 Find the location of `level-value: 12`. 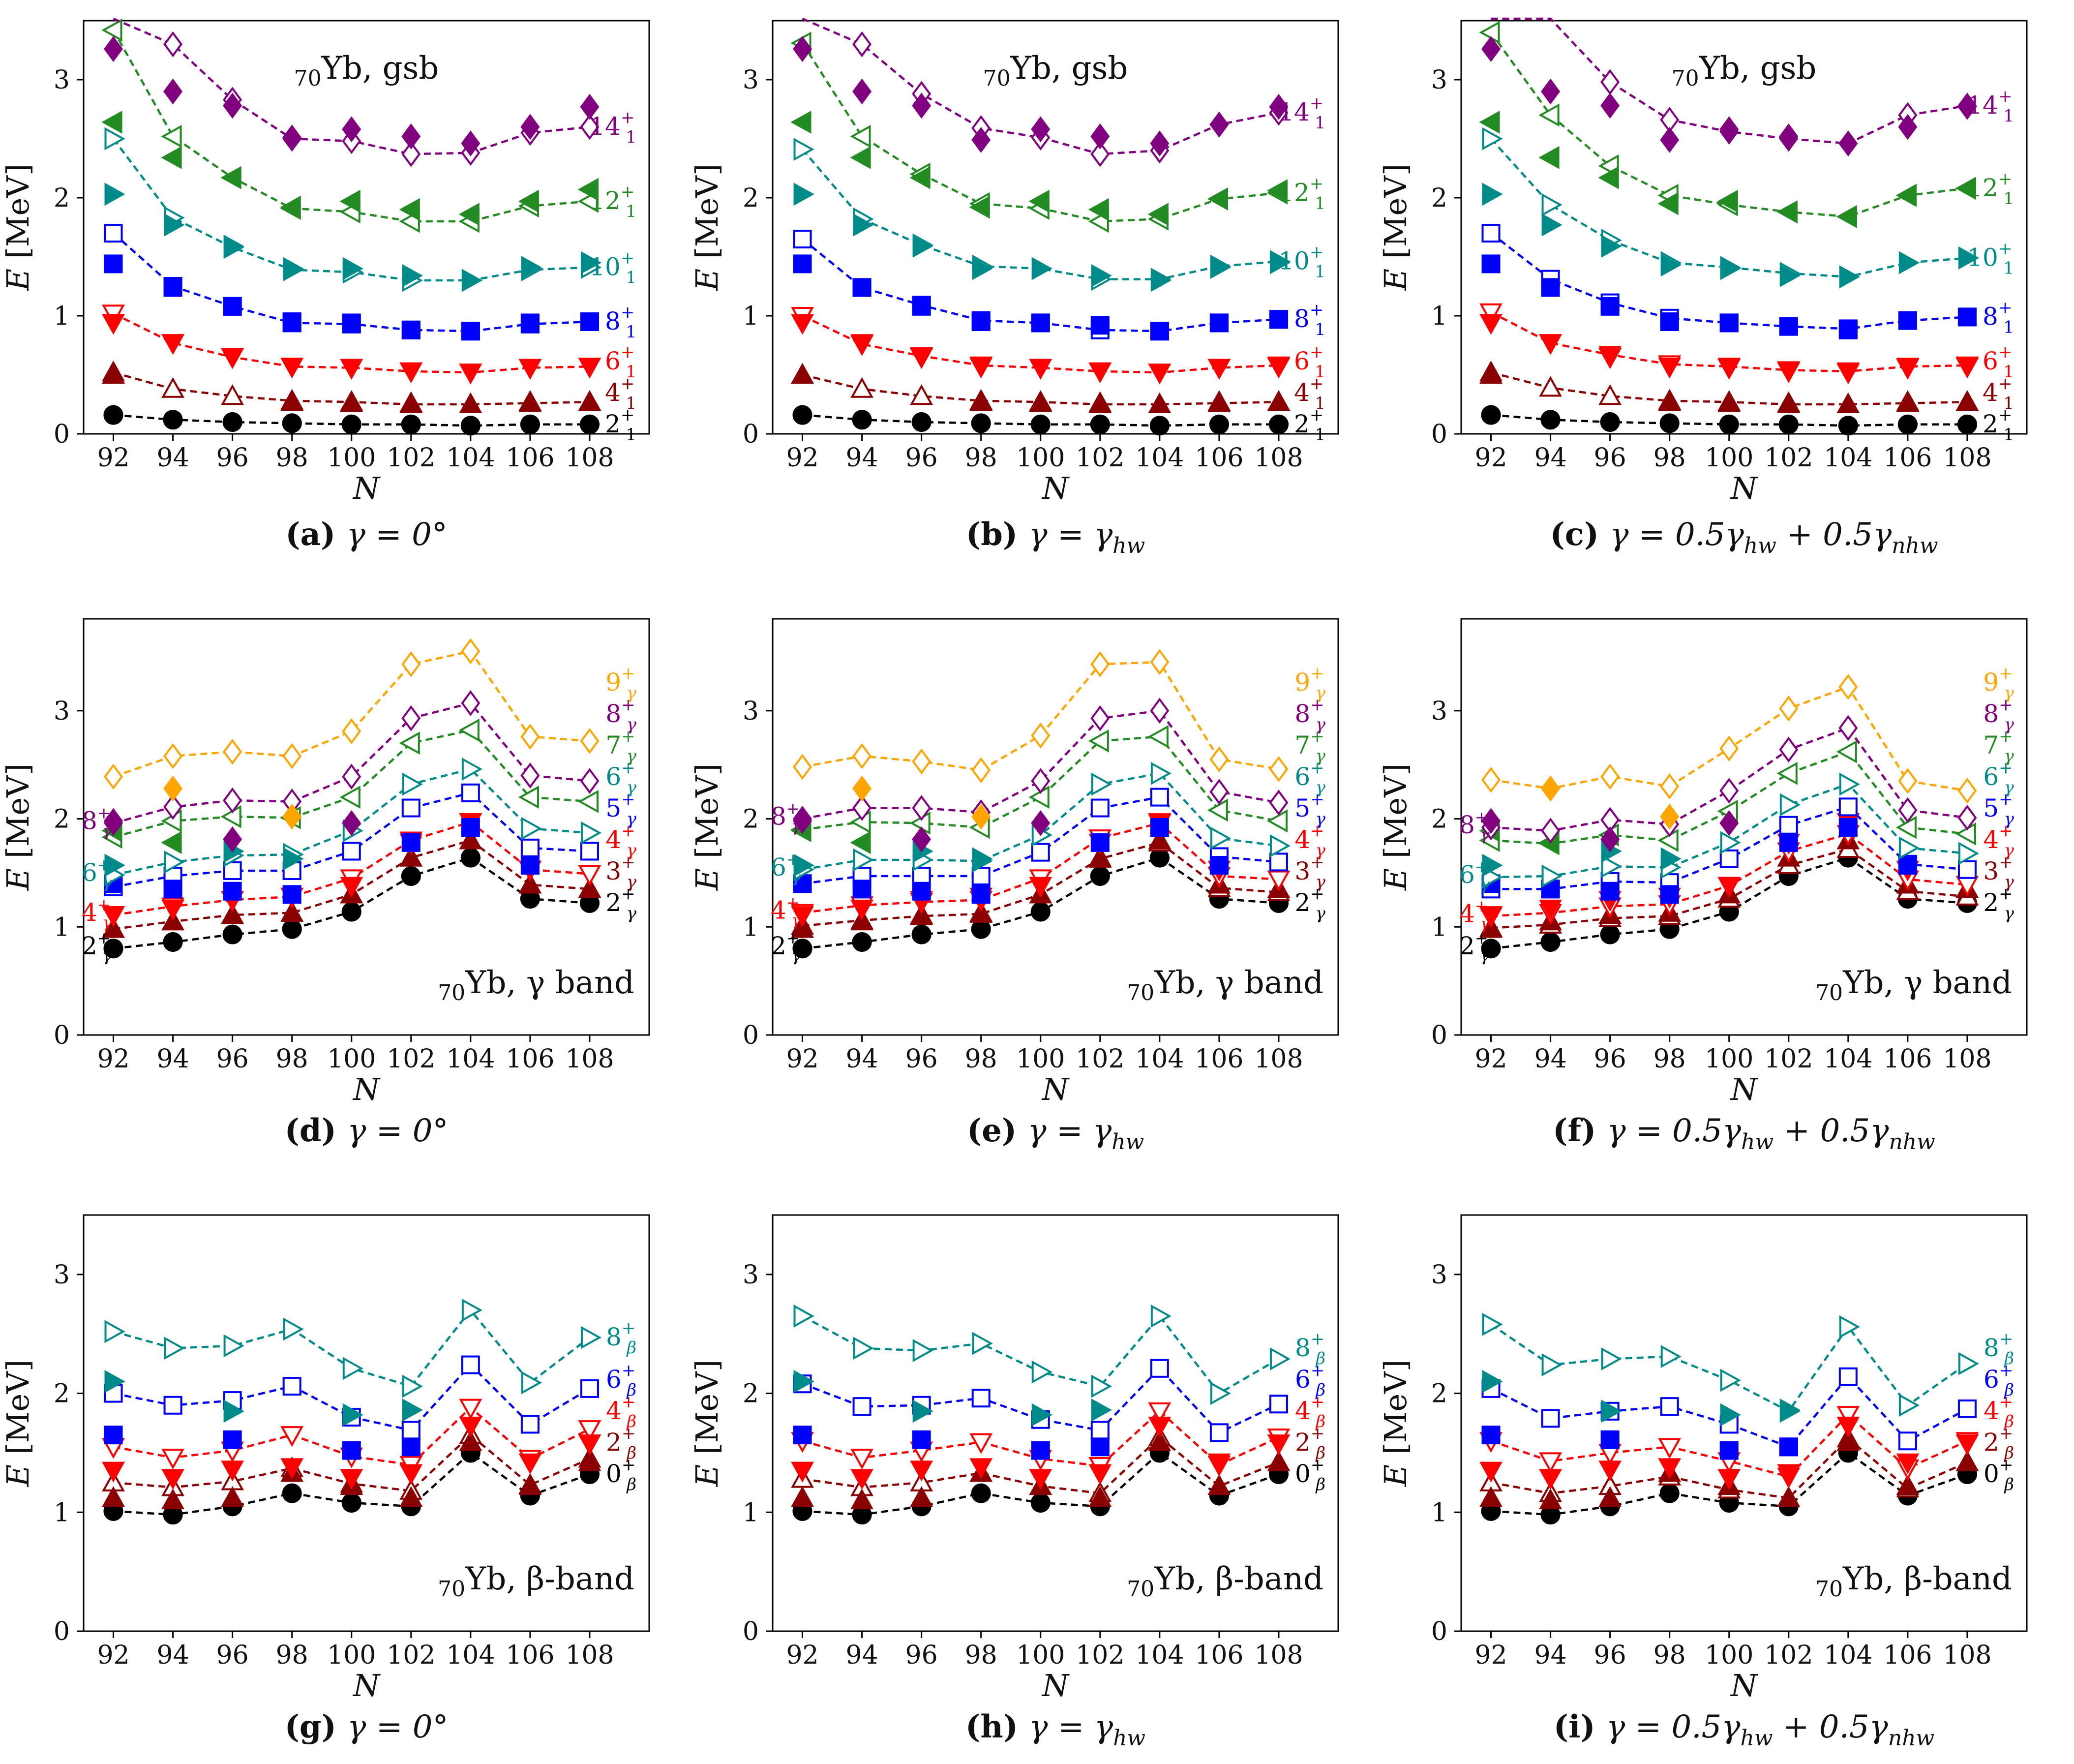

level-value: 12 is located at coordinates (1294, 193).